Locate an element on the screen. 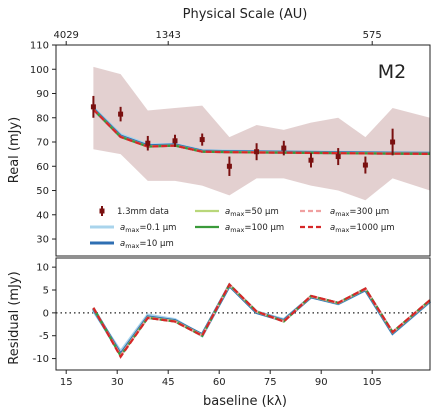 The height and width of the screenshot is (419, 436). bottom-axis-title: baseline (kλ) is located at coordinates (245, 401).